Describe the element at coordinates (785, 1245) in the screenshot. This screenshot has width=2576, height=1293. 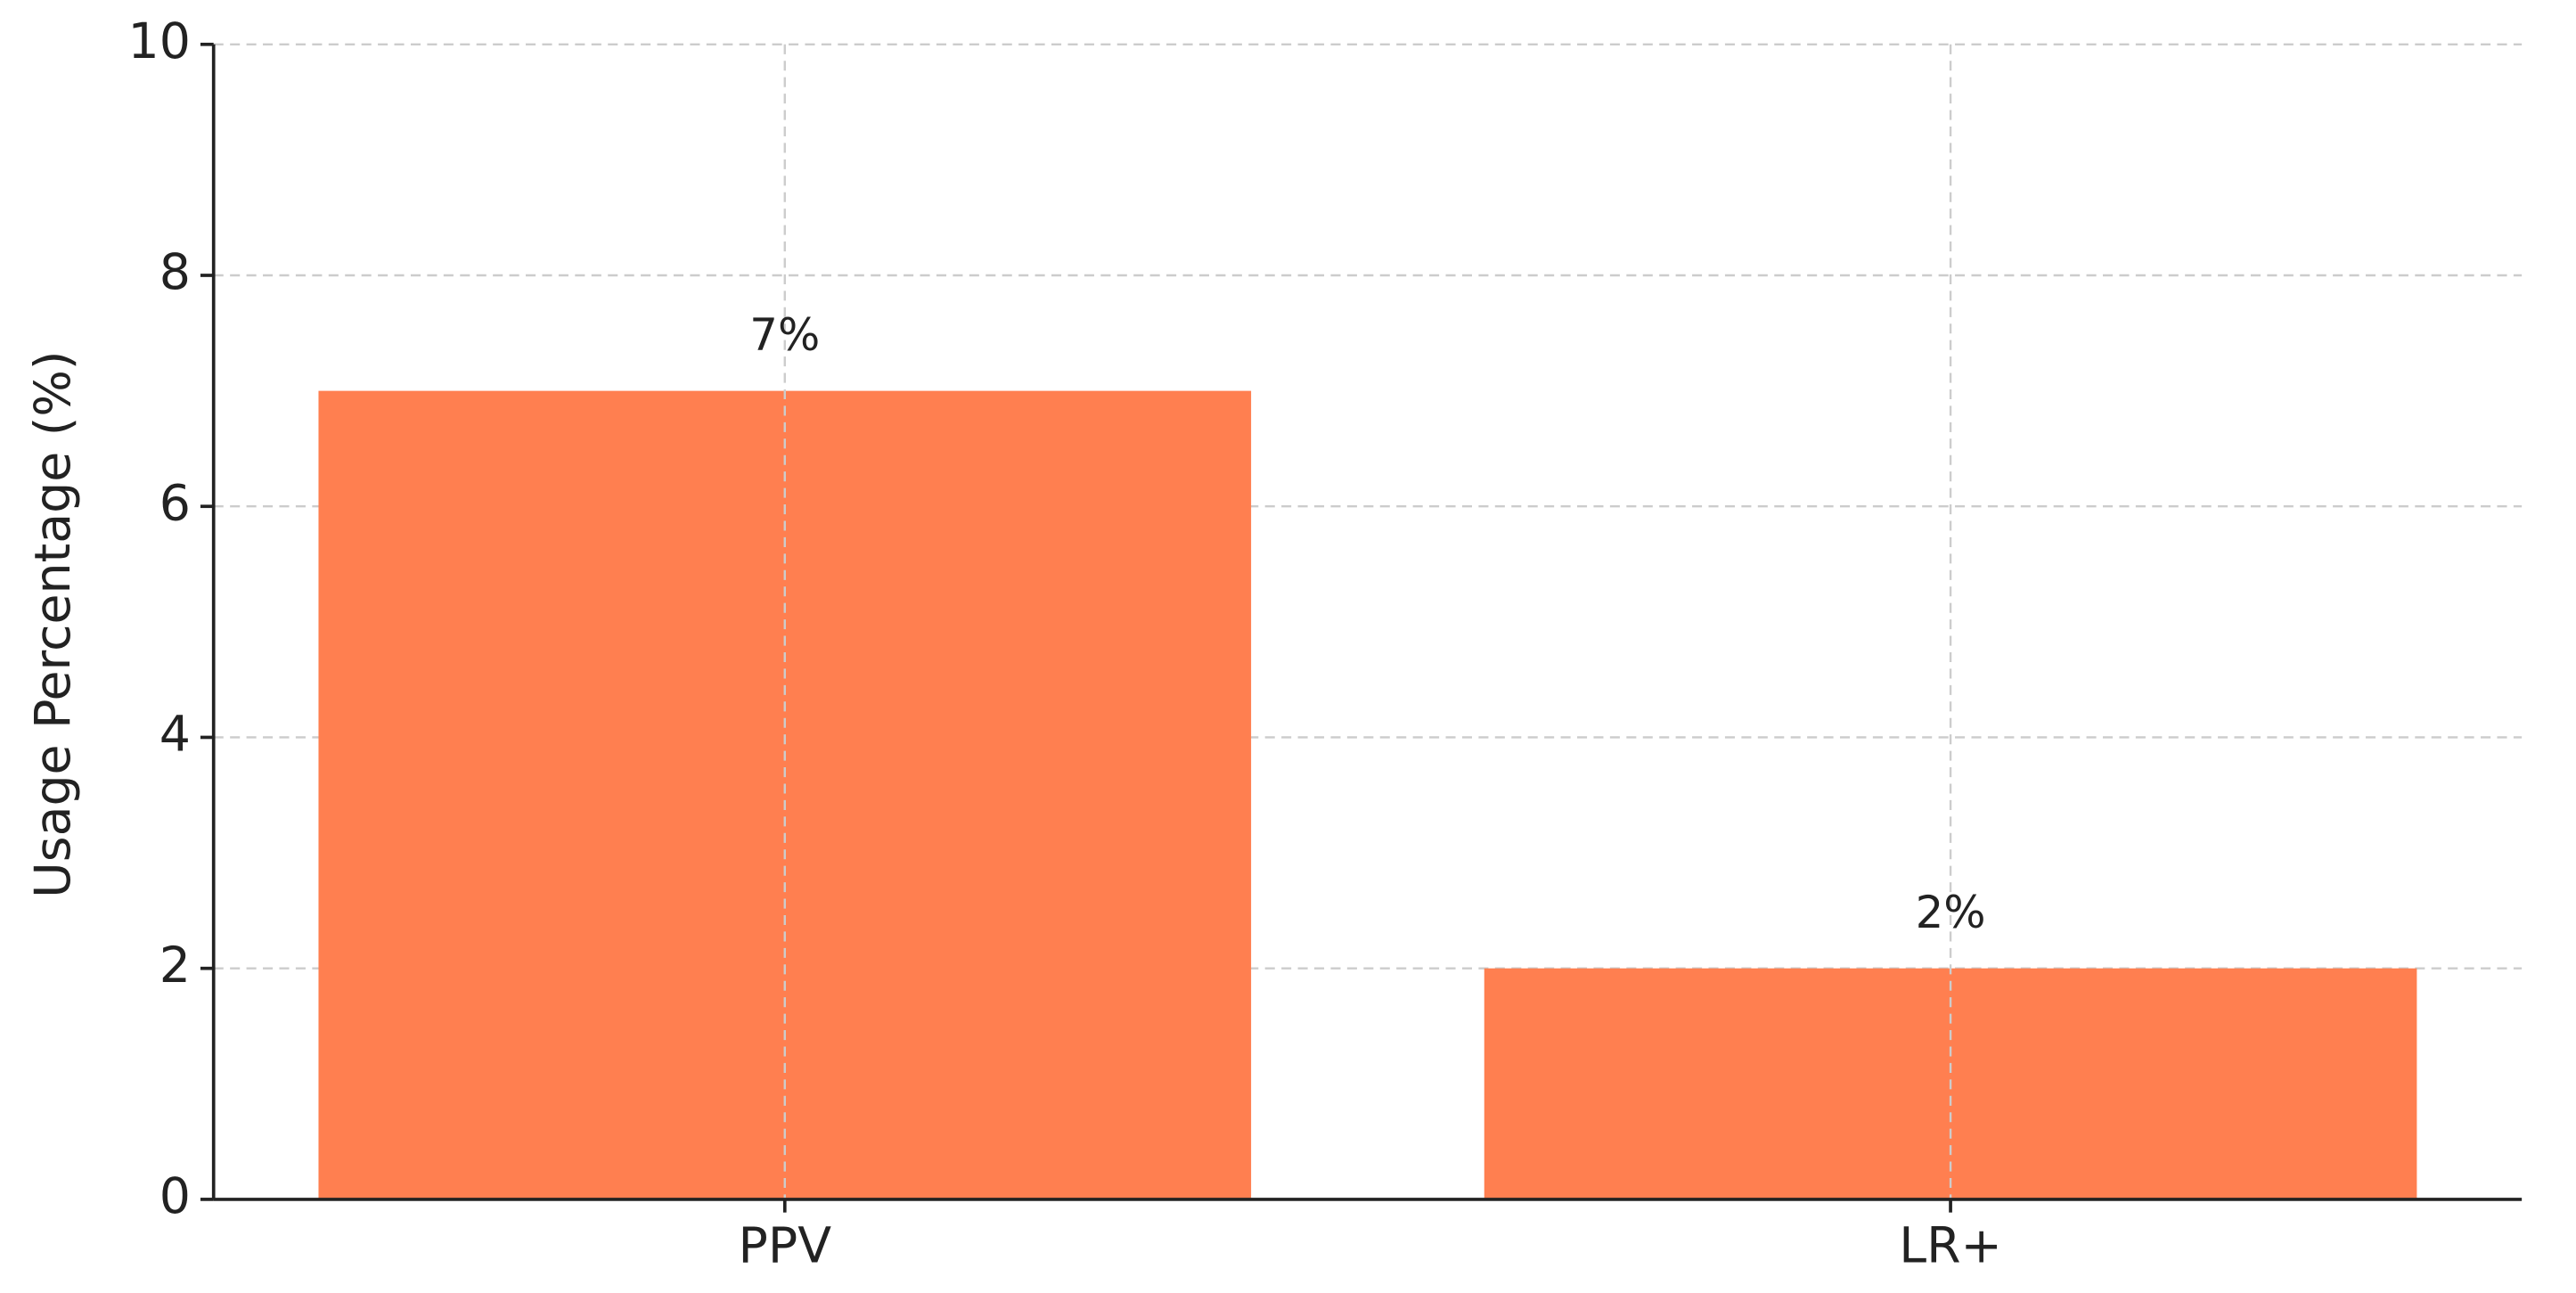
I see `x-tick-label: PPV` at that location.